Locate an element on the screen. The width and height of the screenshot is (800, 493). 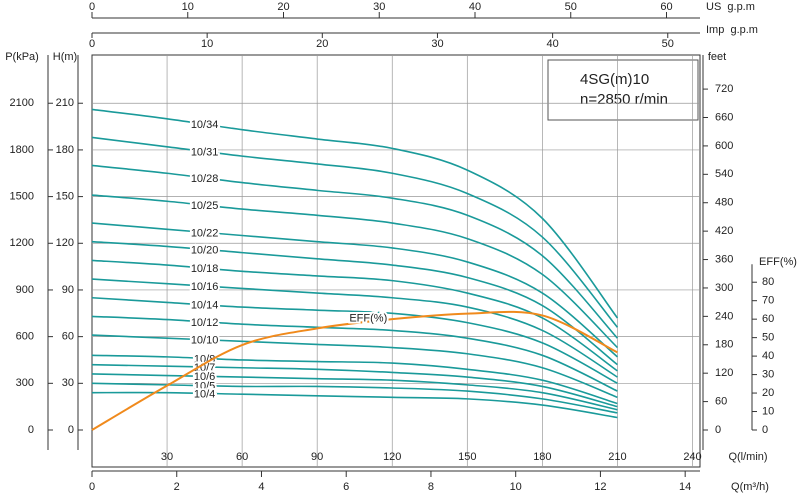
axis-tick-label: 900 is located at coordinates (25, 290).